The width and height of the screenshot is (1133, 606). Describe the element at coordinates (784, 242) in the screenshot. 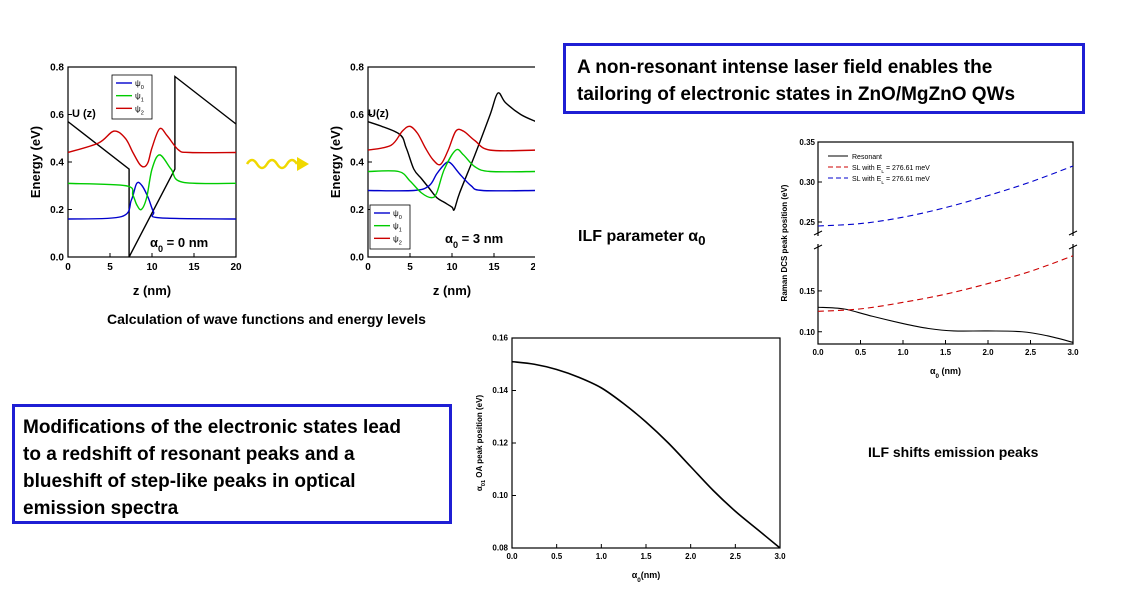

I see `y-axis-label: Raman DCS peak position (eV)` at that location.